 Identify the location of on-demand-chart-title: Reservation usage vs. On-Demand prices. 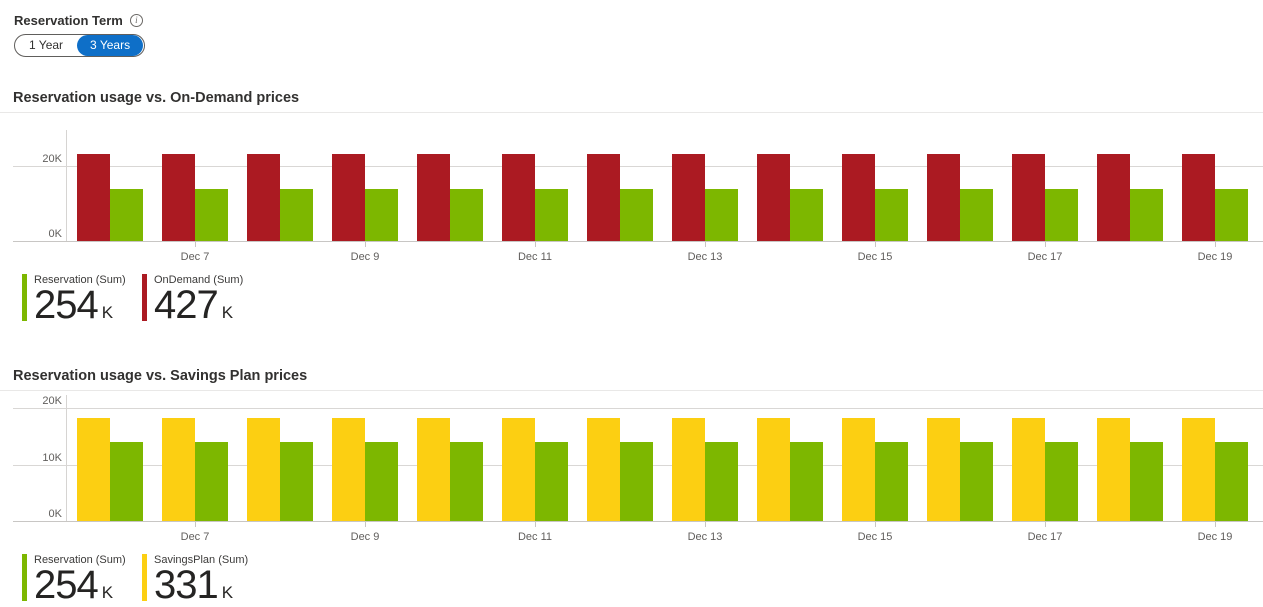
(156, 98).